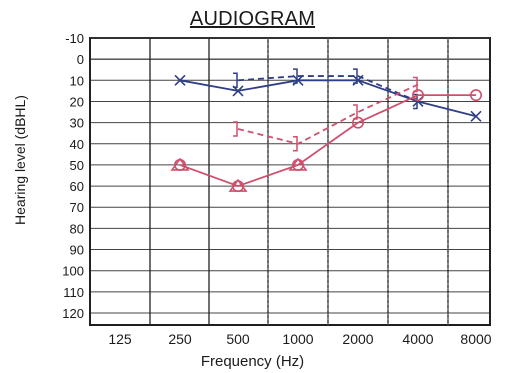 The image size is (505, 373). Describe the element at coordinates (20, 160) in the screenshot. I see `y-axis-label: Hearing level (dBHL)` at that location.